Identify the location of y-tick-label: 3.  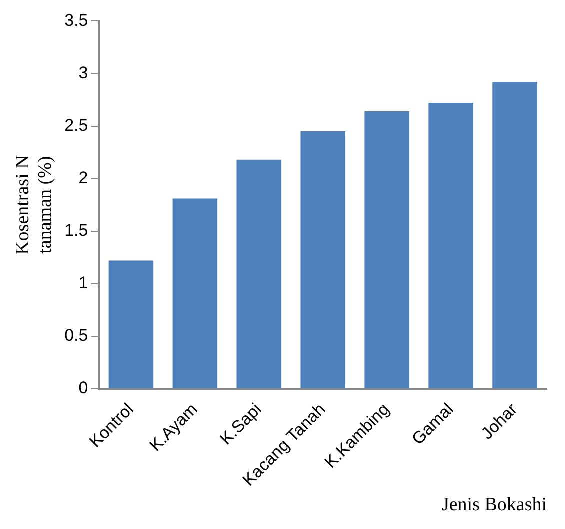
(83, 72).